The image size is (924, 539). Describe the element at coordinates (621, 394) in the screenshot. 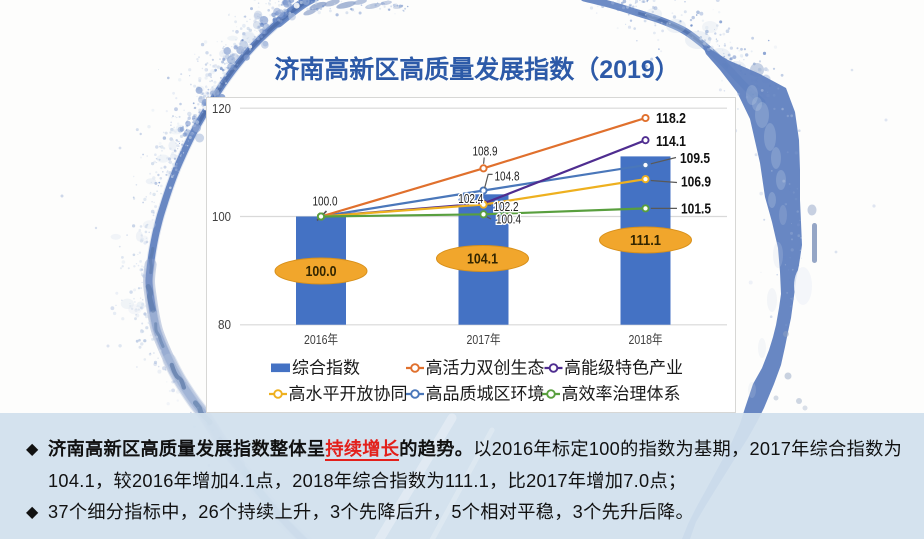

I see `svg-text: 高效率治理体系` at that location.